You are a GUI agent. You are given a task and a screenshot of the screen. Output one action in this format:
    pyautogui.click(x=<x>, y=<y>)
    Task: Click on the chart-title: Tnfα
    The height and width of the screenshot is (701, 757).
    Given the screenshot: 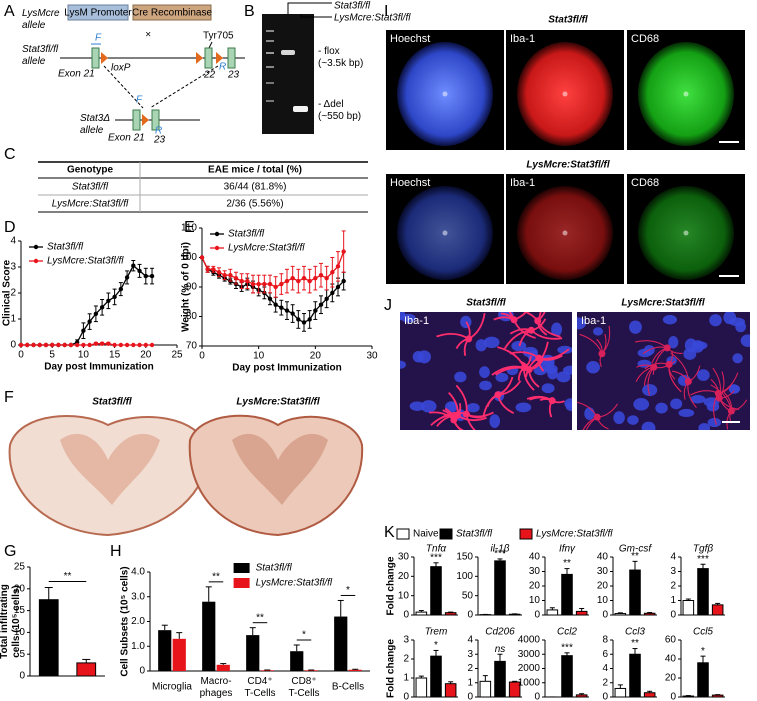 What is the action you would take?
    pyautogui.click(x=436, y=549)
    